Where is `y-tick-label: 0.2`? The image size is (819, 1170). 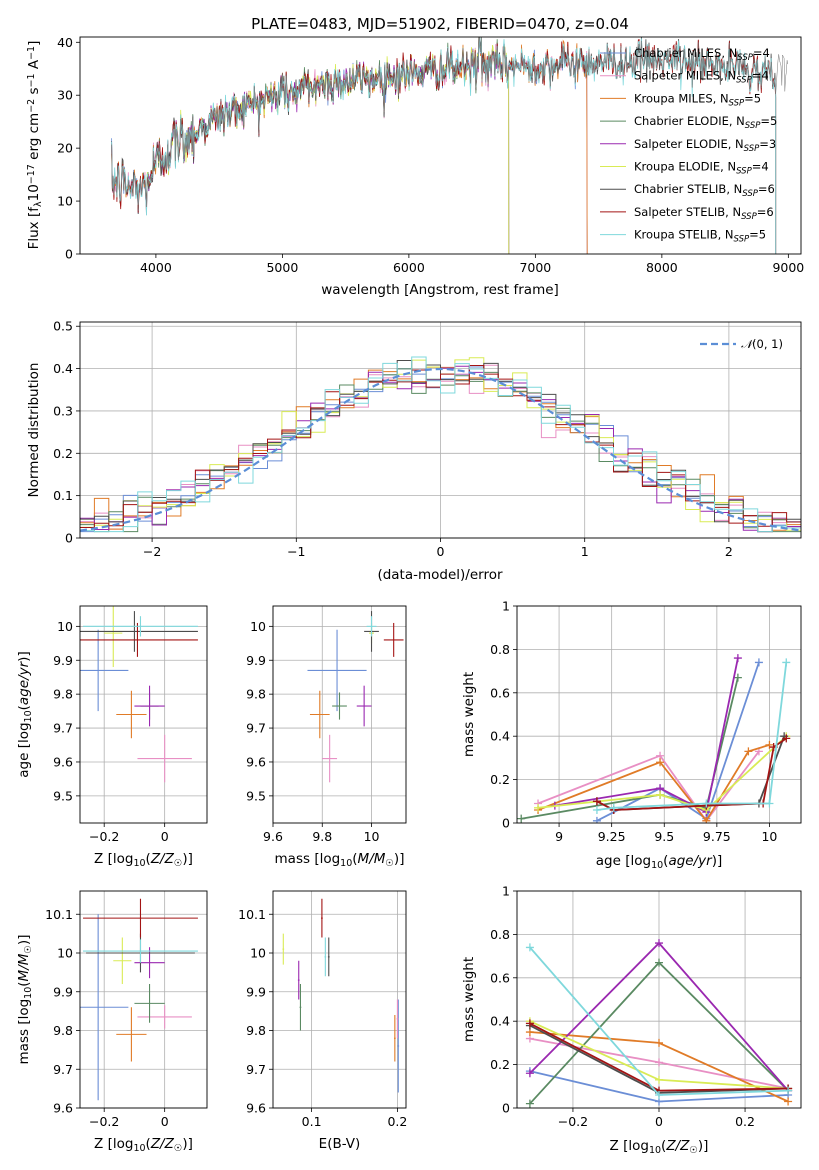
y-tick-label: 0.2 is located at coordinates (500, 1064).